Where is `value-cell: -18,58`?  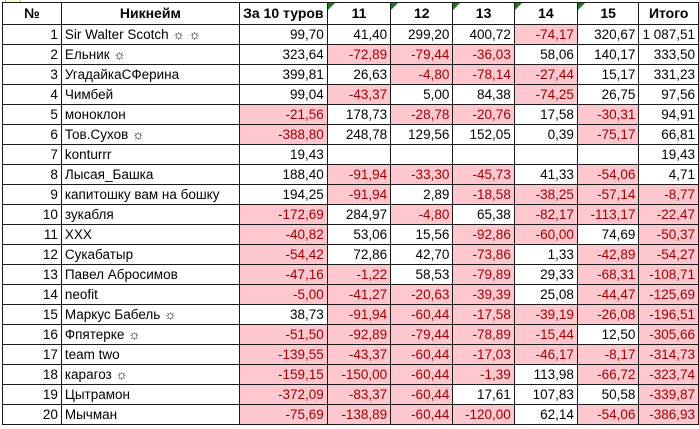 value-cell: -18,58 is located at coordinates (483, 194).